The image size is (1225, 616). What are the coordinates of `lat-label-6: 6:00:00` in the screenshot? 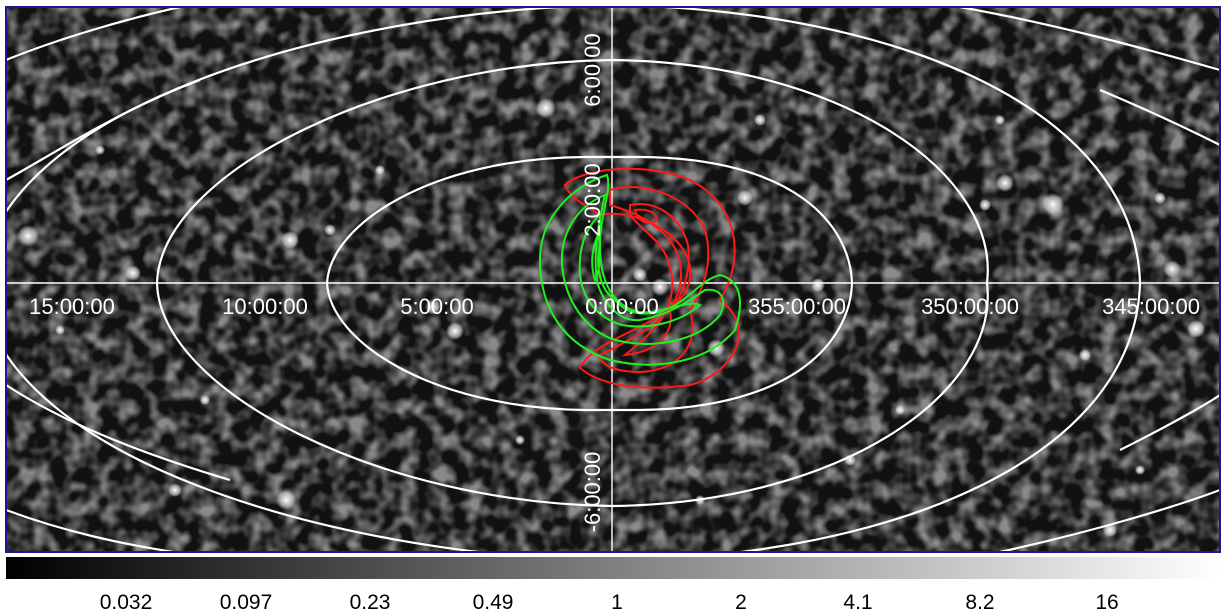 It's located at (592, 69).